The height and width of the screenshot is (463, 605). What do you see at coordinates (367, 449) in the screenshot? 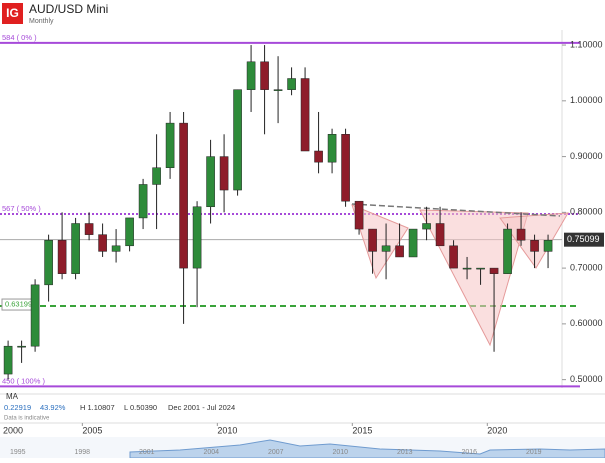
I see `navigator-series` at bounding box center [367, 449].